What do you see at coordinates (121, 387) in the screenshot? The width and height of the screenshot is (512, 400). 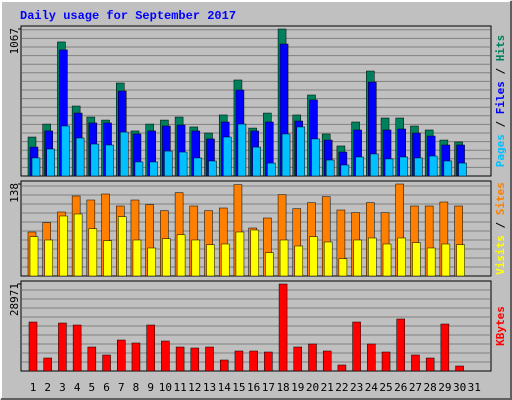 I see `x-tick-label: 7` at bounding box center [121, 387].